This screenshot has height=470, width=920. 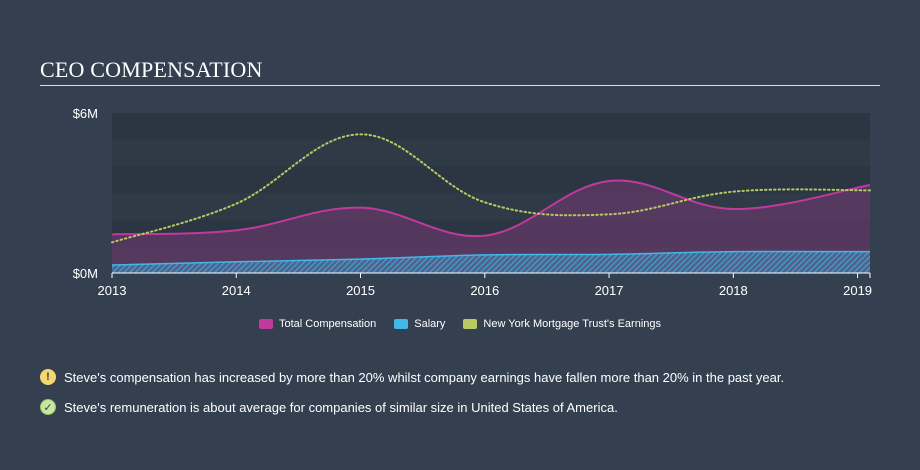 What do you see at coordinates (266, 324) in the screenshot?
I see `legend-swatch-total-compensation` at bounding box center [266, 324].